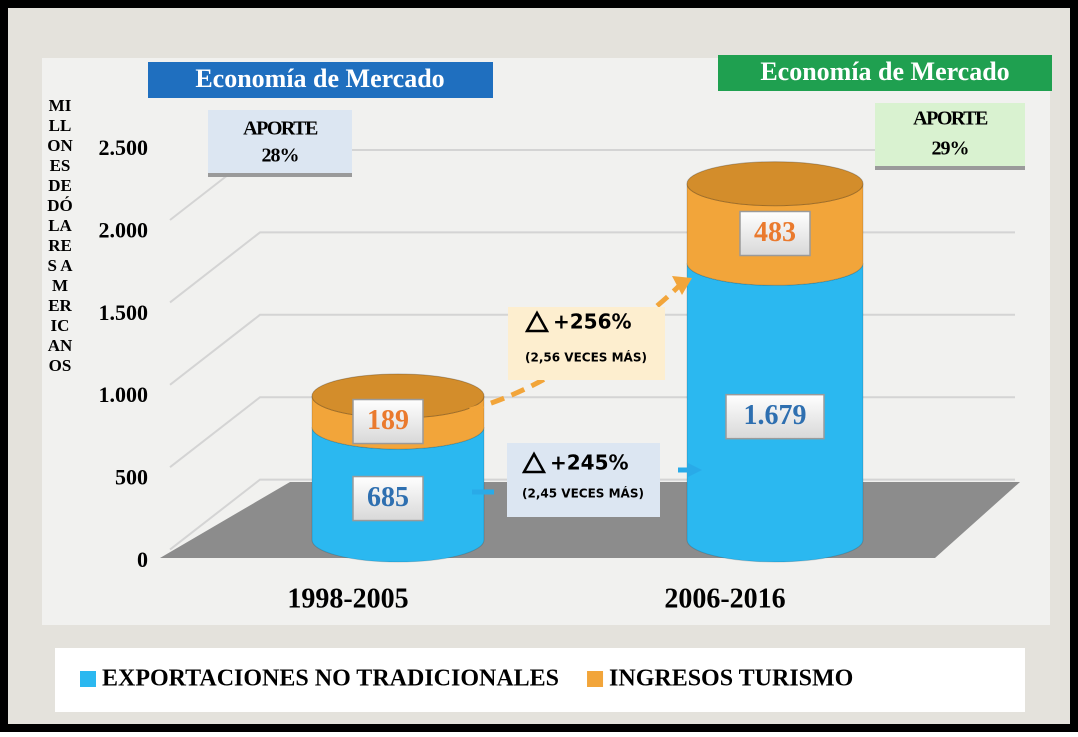 This screenshot has height=737, width=1078. I want to click on y-tick-label: 1.500, so click(124, 312).